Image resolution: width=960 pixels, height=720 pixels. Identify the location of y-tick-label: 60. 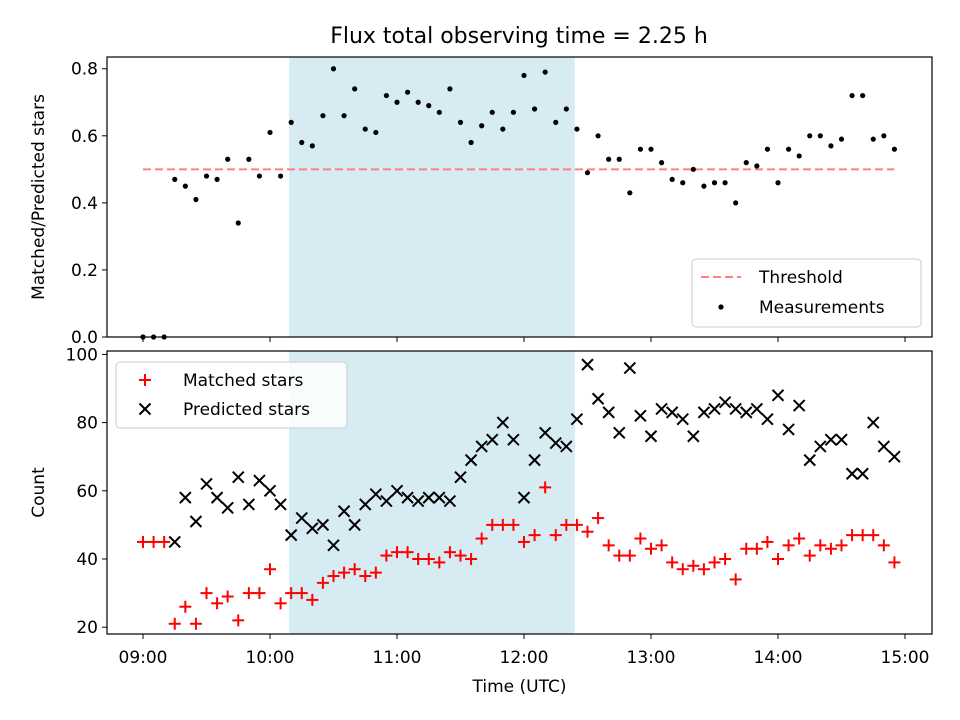
(87, 492).